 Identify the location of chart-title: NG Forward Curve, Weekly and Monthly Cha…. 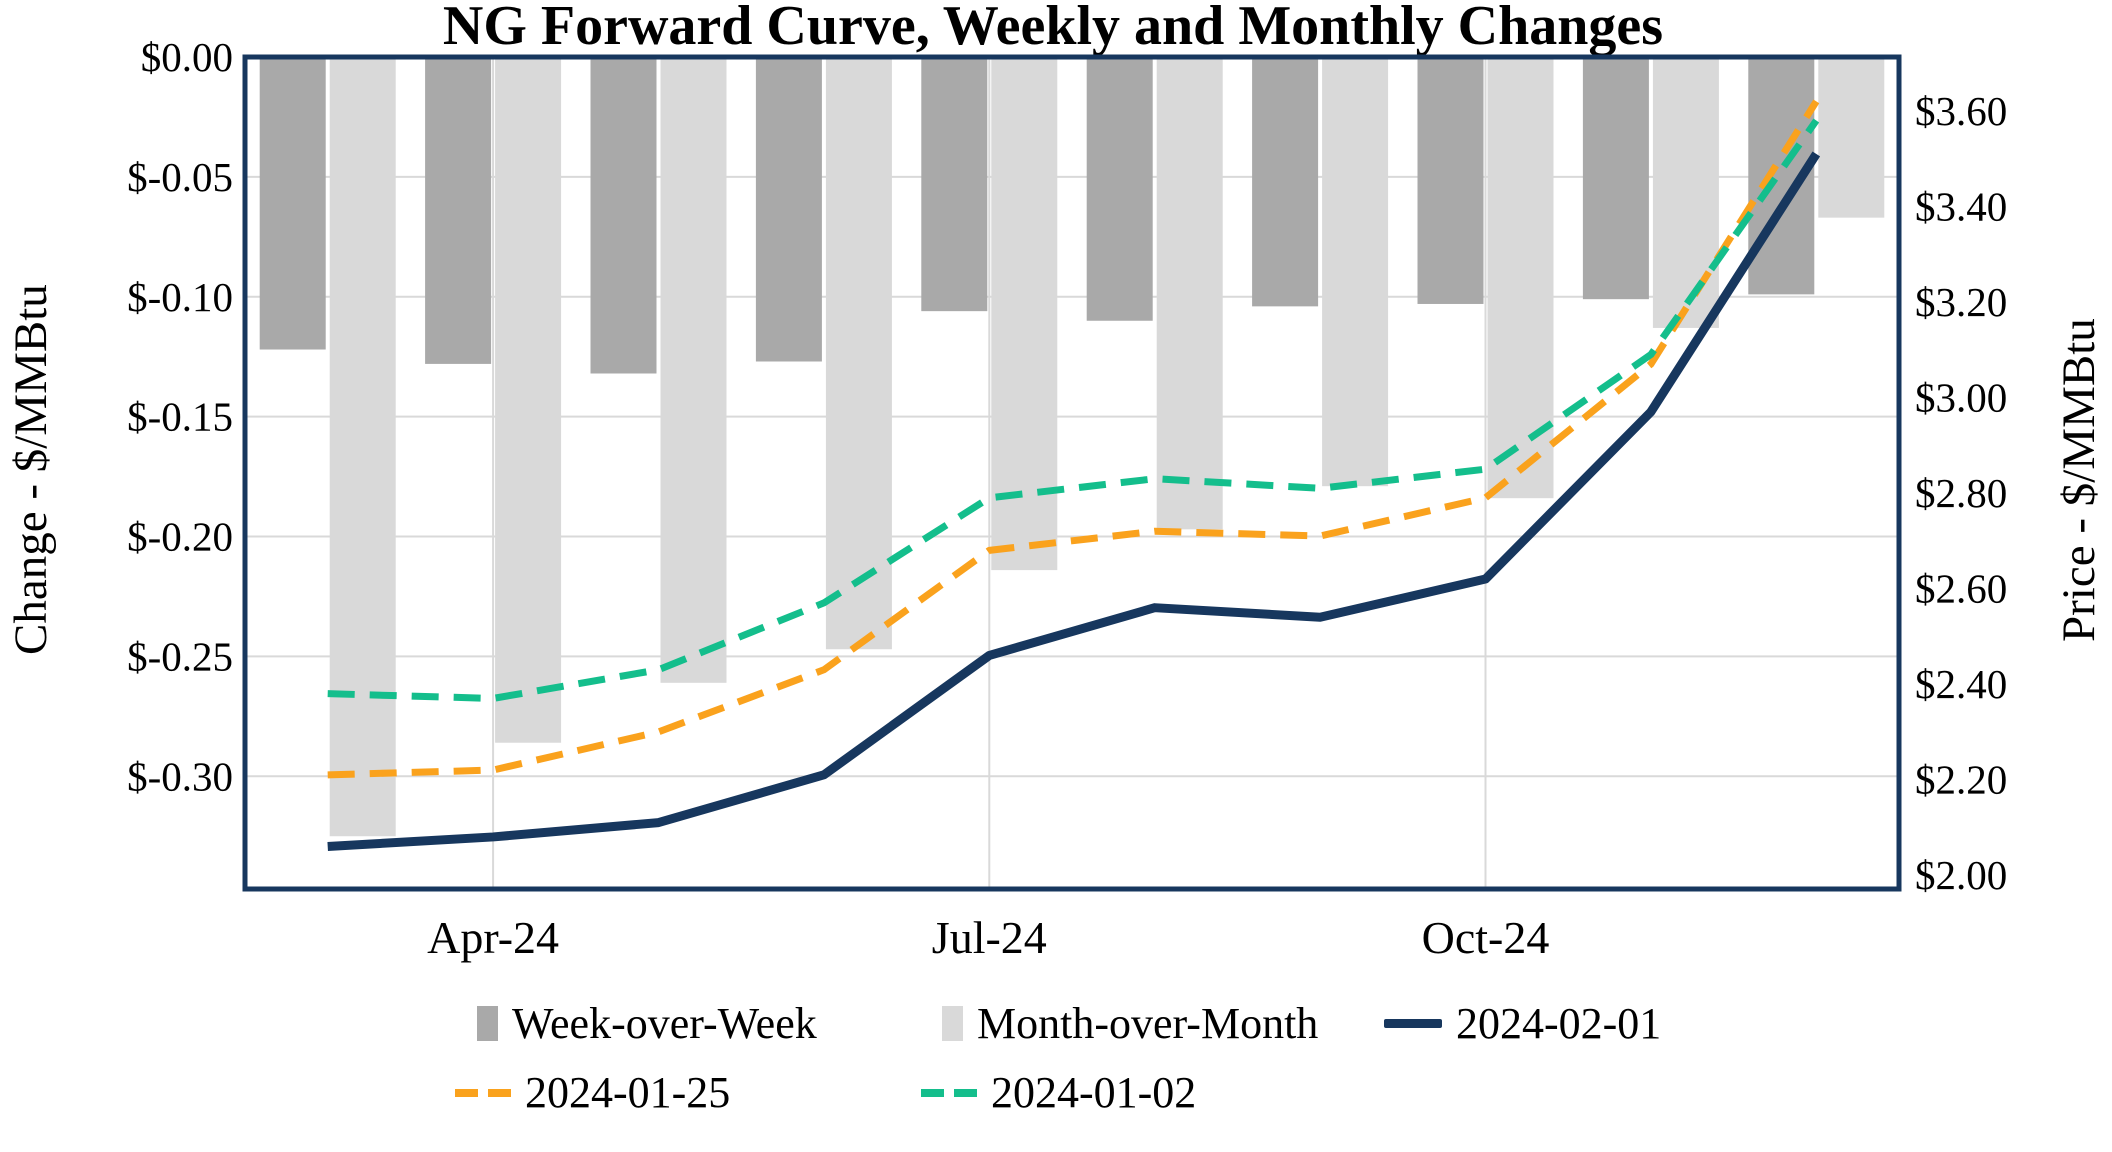
(1053, 28).